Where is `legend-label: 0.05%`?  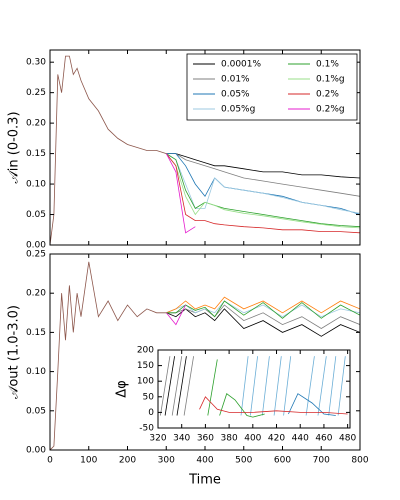
legend-label: 0.05% is located at coordinates (235, 95).